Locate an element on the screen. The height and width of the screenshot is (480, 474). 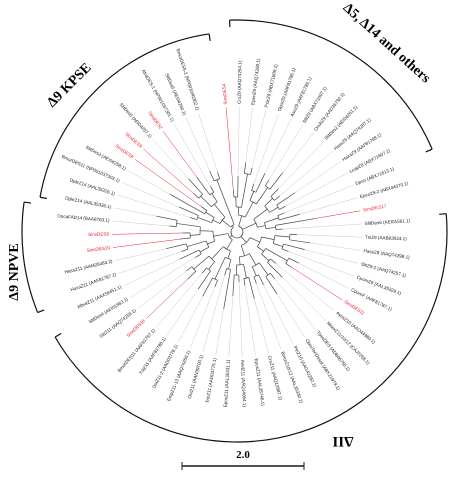
leaf-label: AyosZ10 (AAO44980.1) is located at coordinates (355, 327).